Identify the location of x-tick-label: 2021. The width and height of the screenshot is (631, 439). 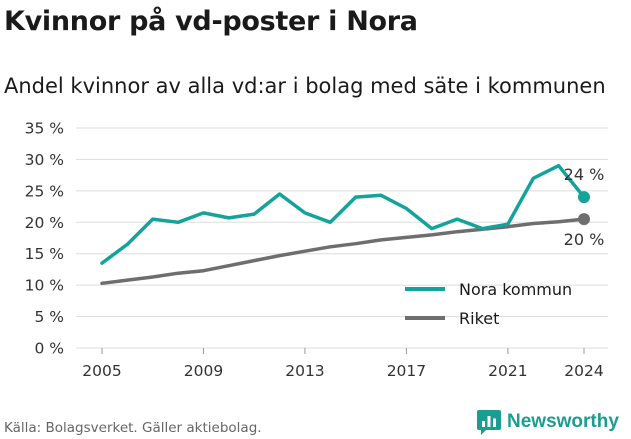
(507, 371).